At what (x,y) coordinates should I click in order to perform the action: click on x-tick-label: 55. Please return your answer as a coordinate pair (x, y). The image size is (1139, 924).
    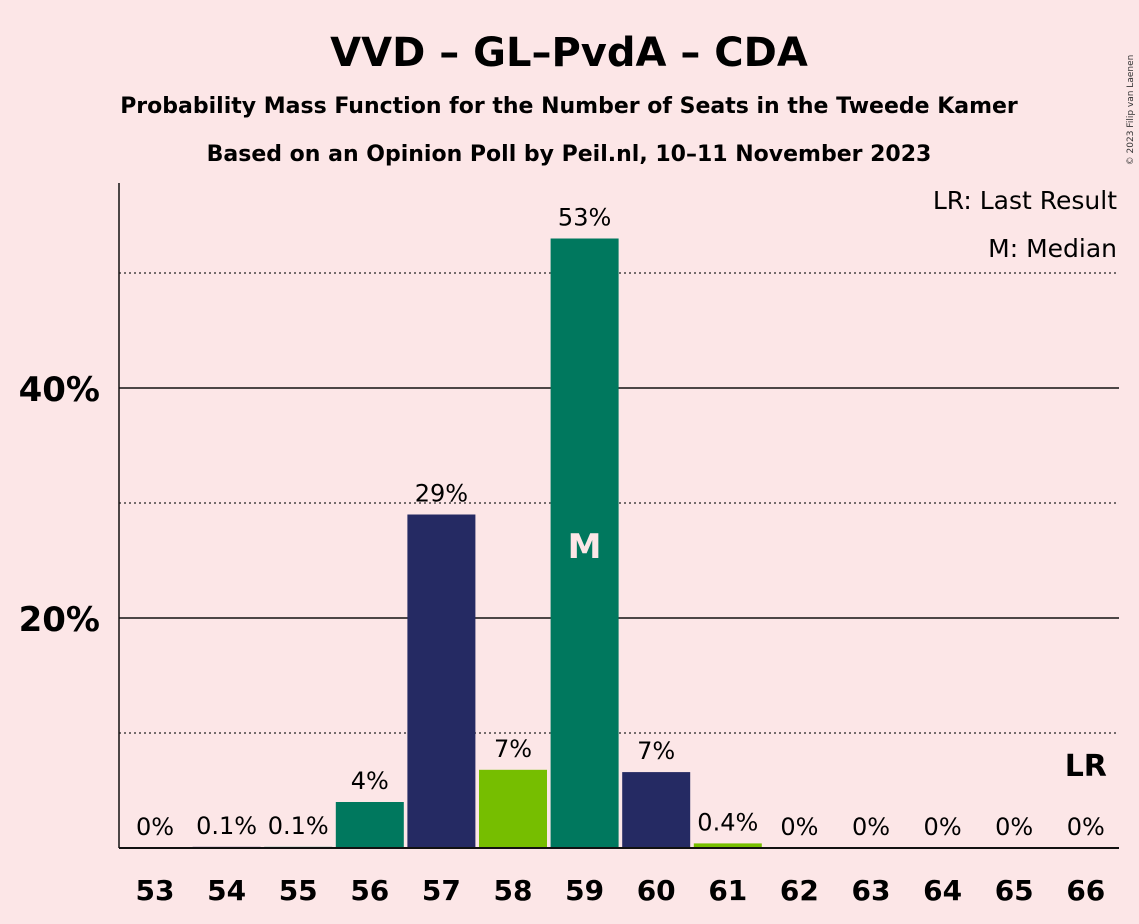
    Looking at the image, I should click on (298, 890).